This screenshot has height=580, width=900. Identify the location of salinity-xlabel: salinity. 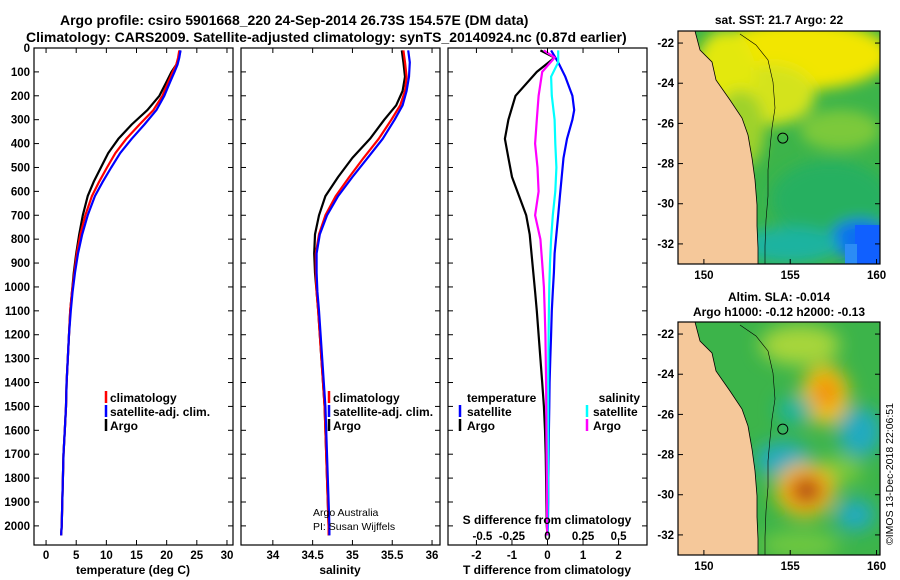
(340, 570).